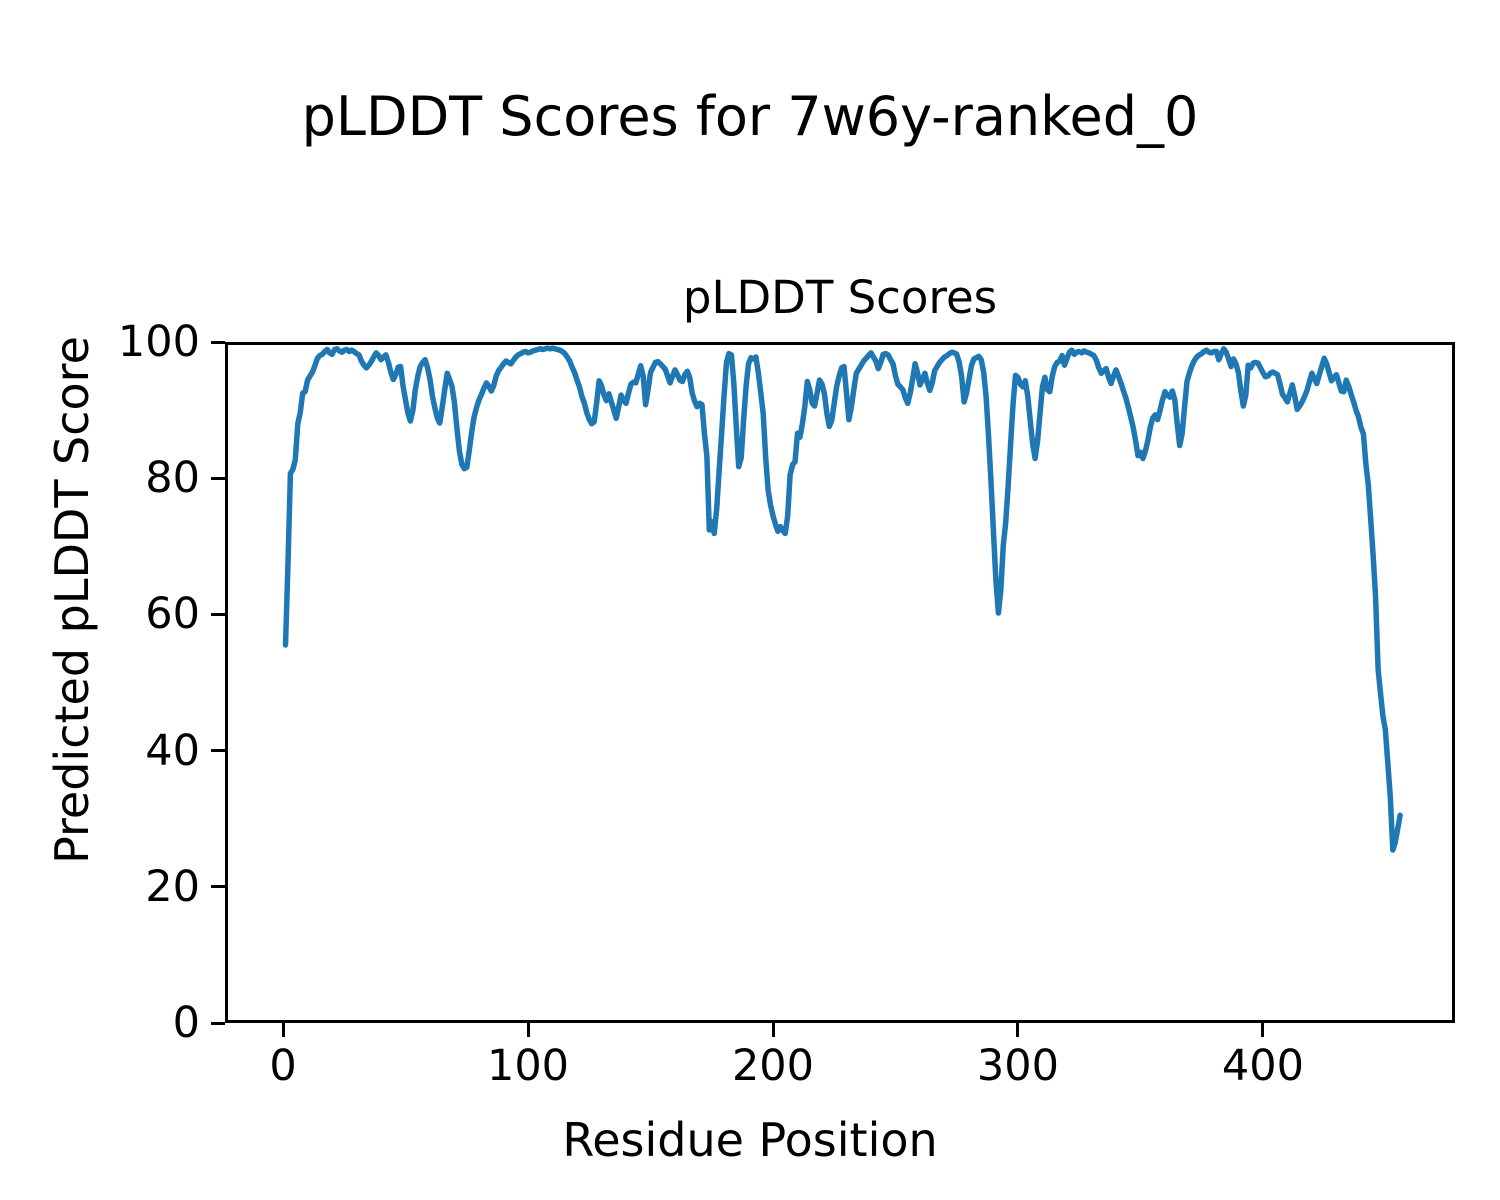 Image resolution: width=1500 pixels, height=1200 pixels. I want to click on y-tick-label: 80, so click(172, 478).